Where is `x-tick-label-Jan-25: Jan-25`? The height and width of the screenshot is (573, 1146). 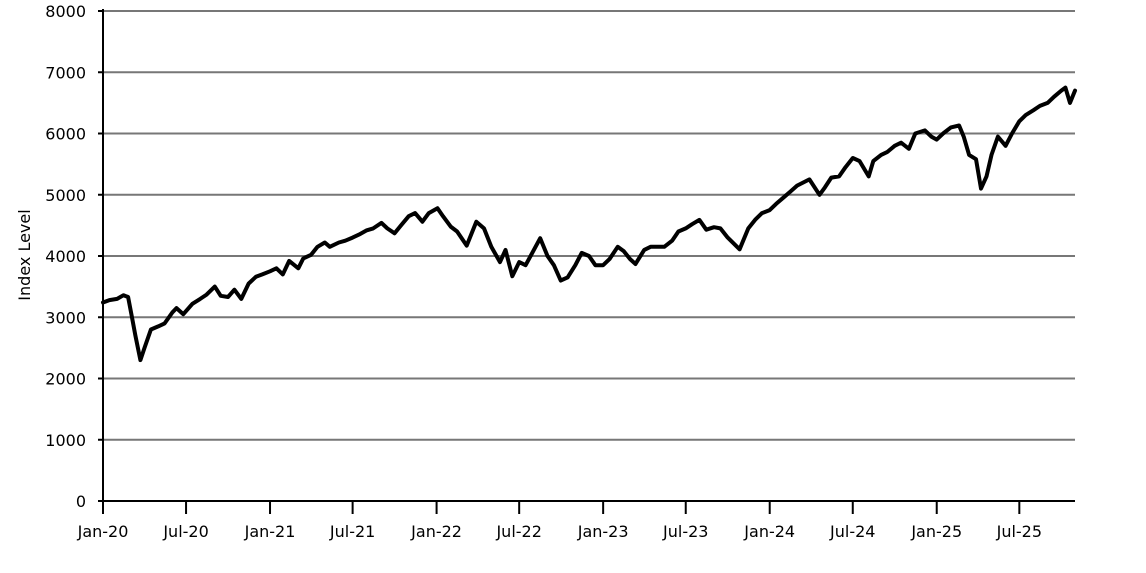
x-tick-label-Jan-25: Jan-25 is located at coordinates (936, 531).